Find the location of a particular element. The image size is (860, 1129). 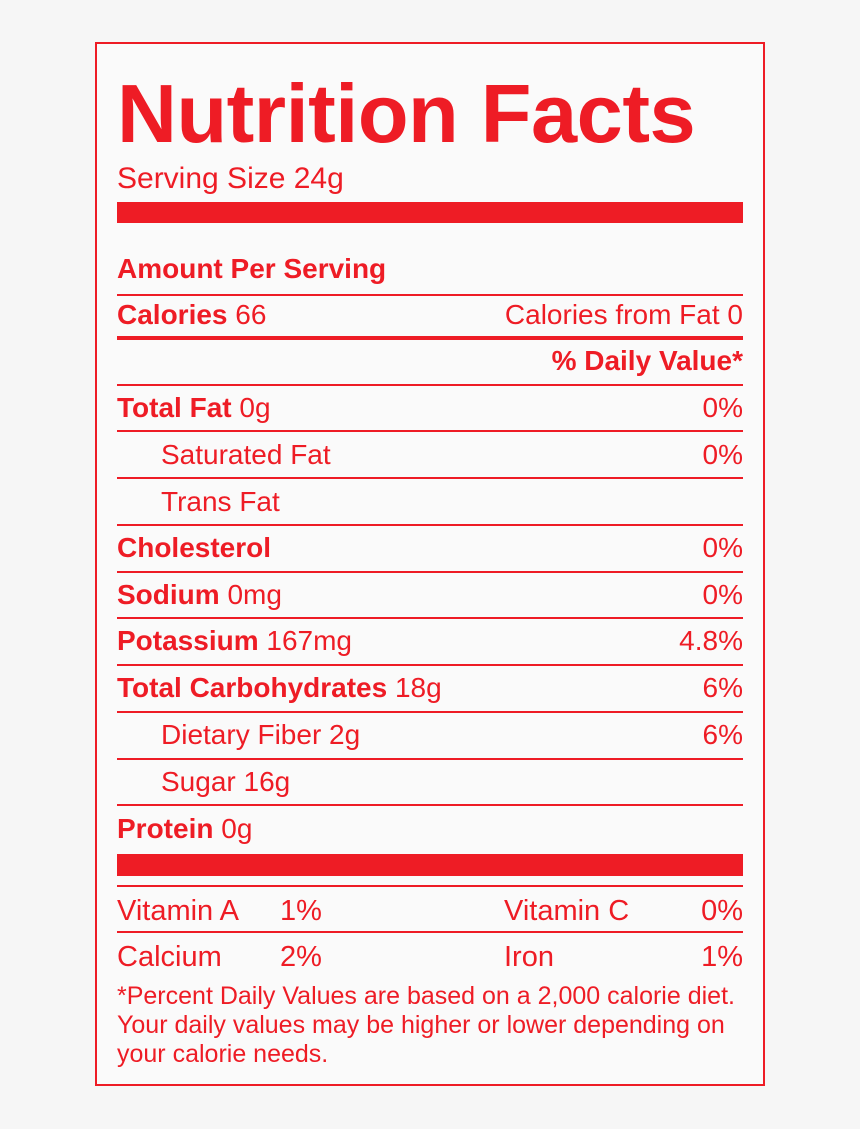

nutrient-label: Potassium is located at coordinates (188, 640).